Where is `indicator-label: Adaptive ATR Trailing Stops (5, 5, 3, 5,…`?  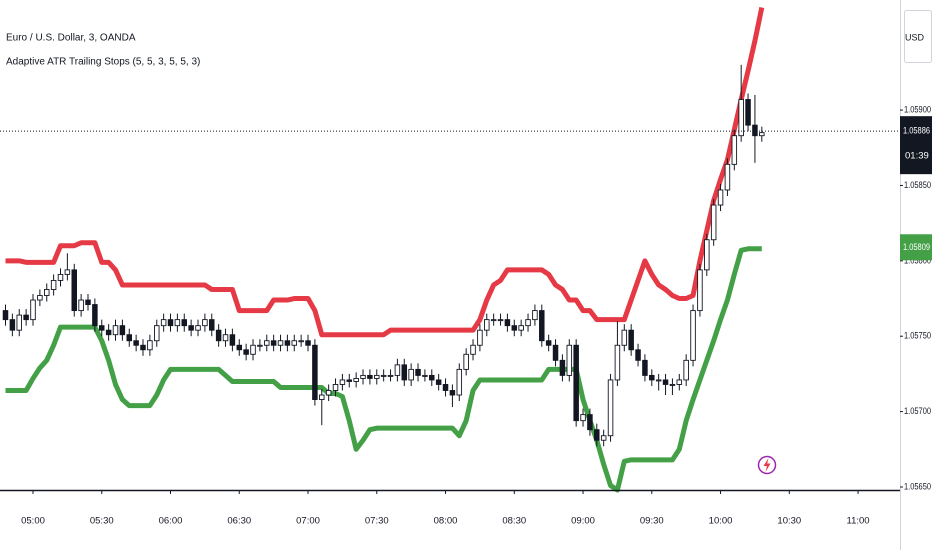
indicator-label: Adaptive ATR Trailing Stops (5, 5, 3, 5,… is located at coordinates (103, 62).